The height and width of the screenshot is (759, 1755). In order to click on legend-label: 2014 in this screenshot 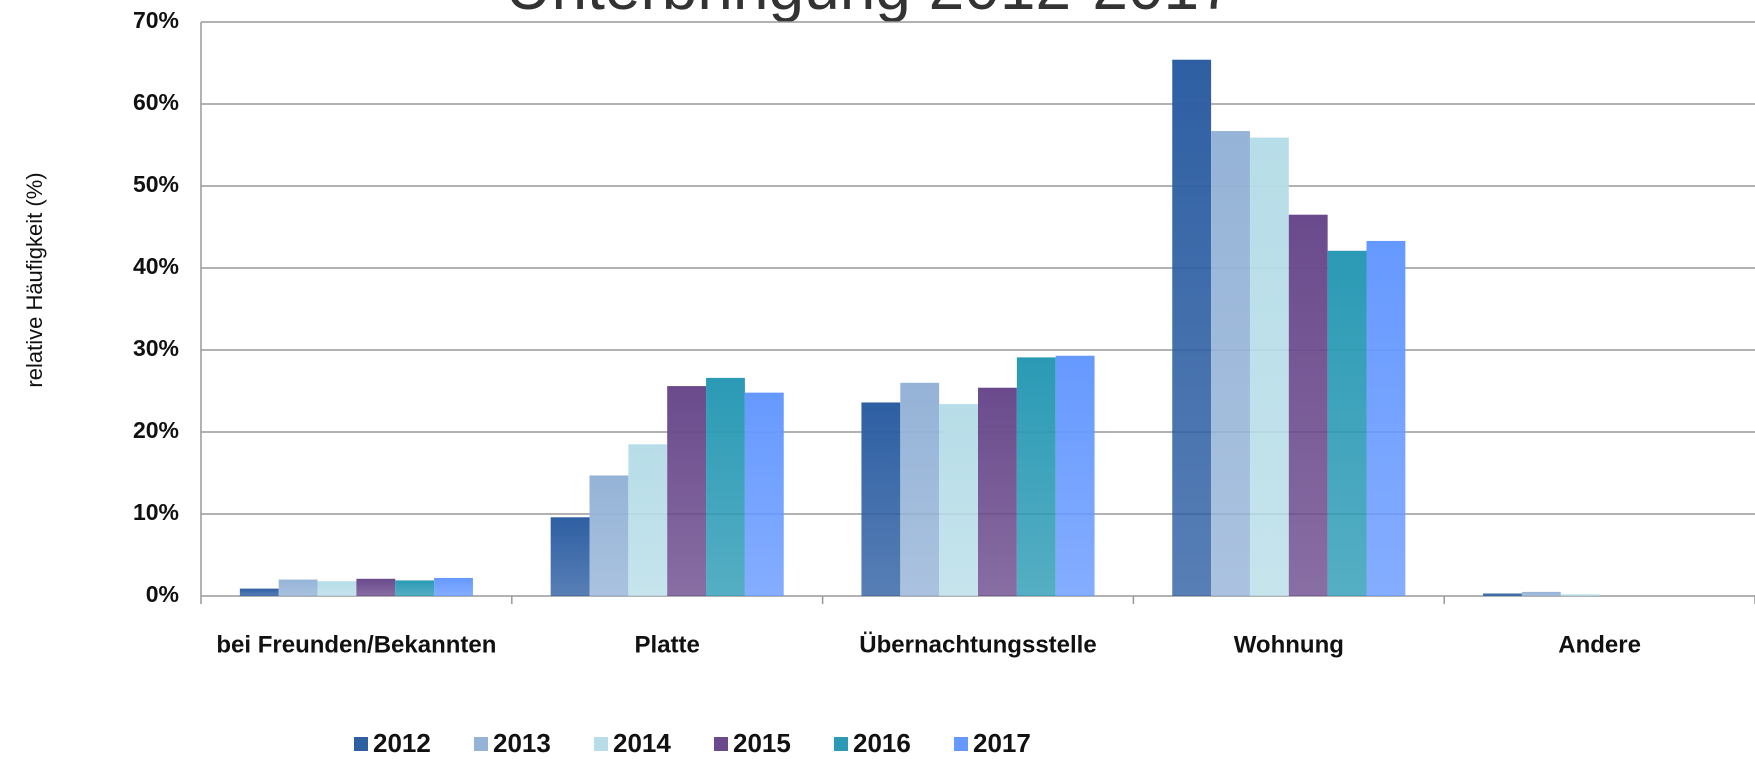, I will do `click(642, 743)`.